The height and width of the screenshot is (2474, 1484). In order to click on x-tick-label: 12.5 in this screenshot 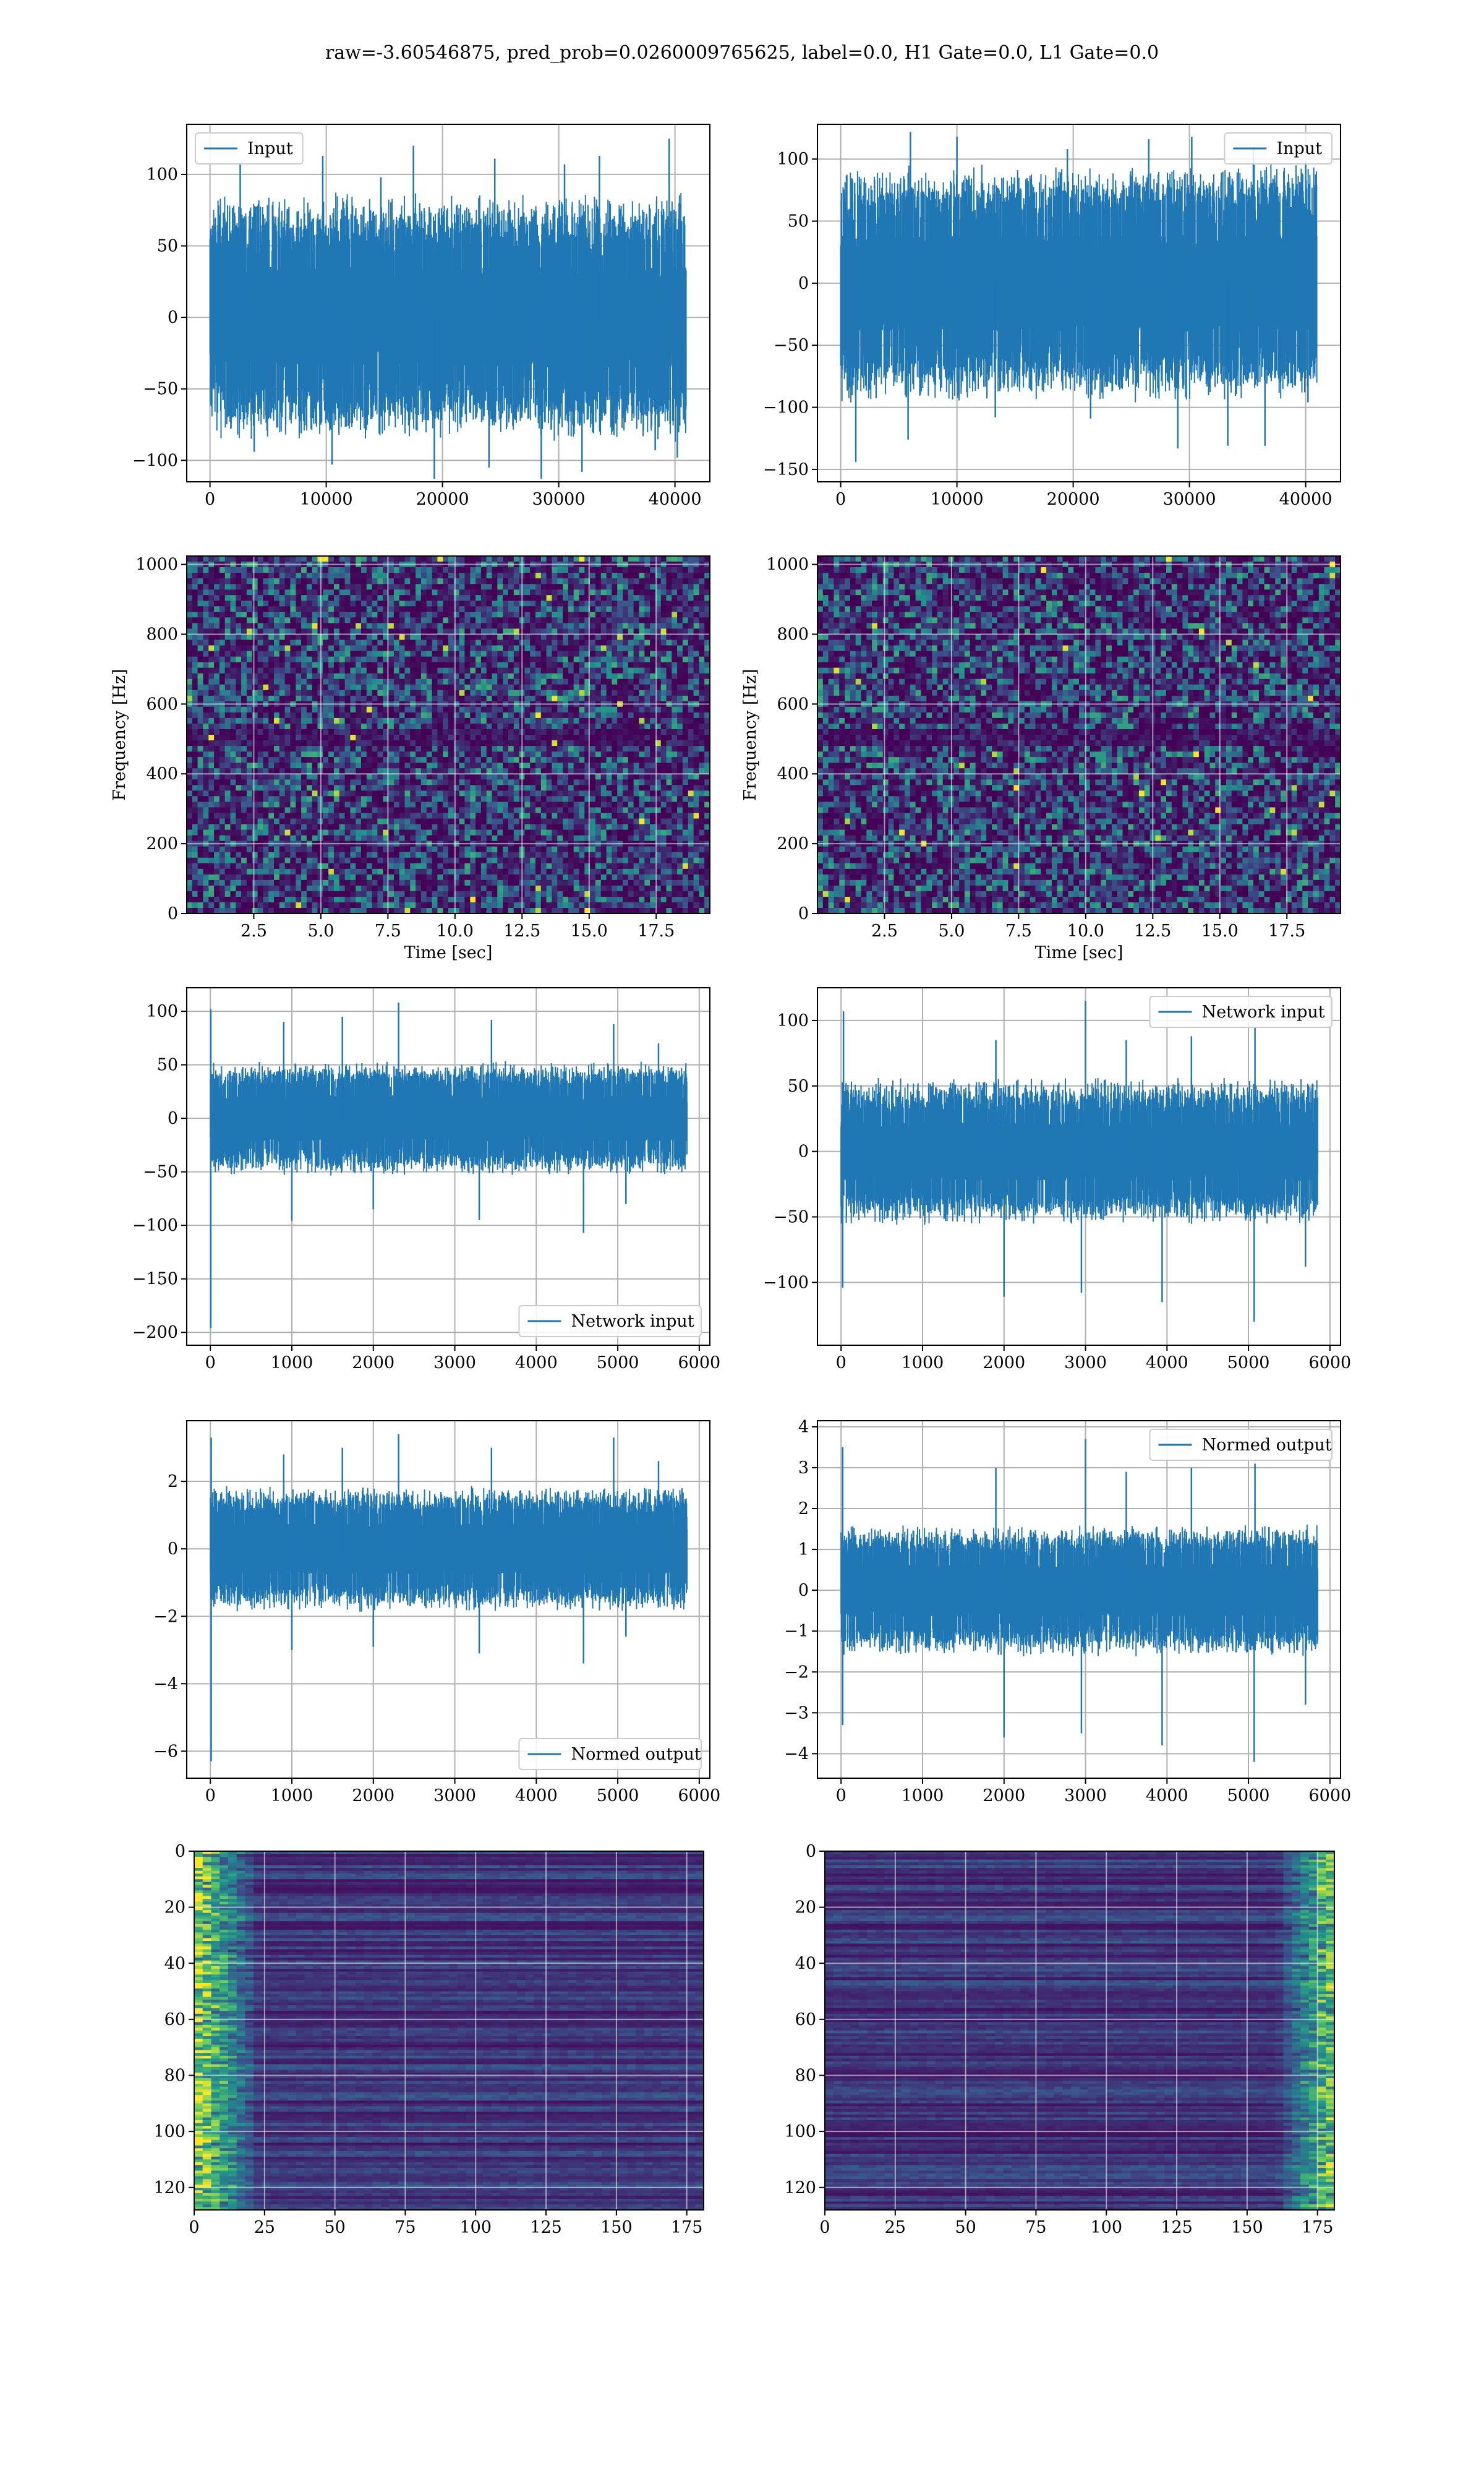, I will do `click(1152, 931)`.